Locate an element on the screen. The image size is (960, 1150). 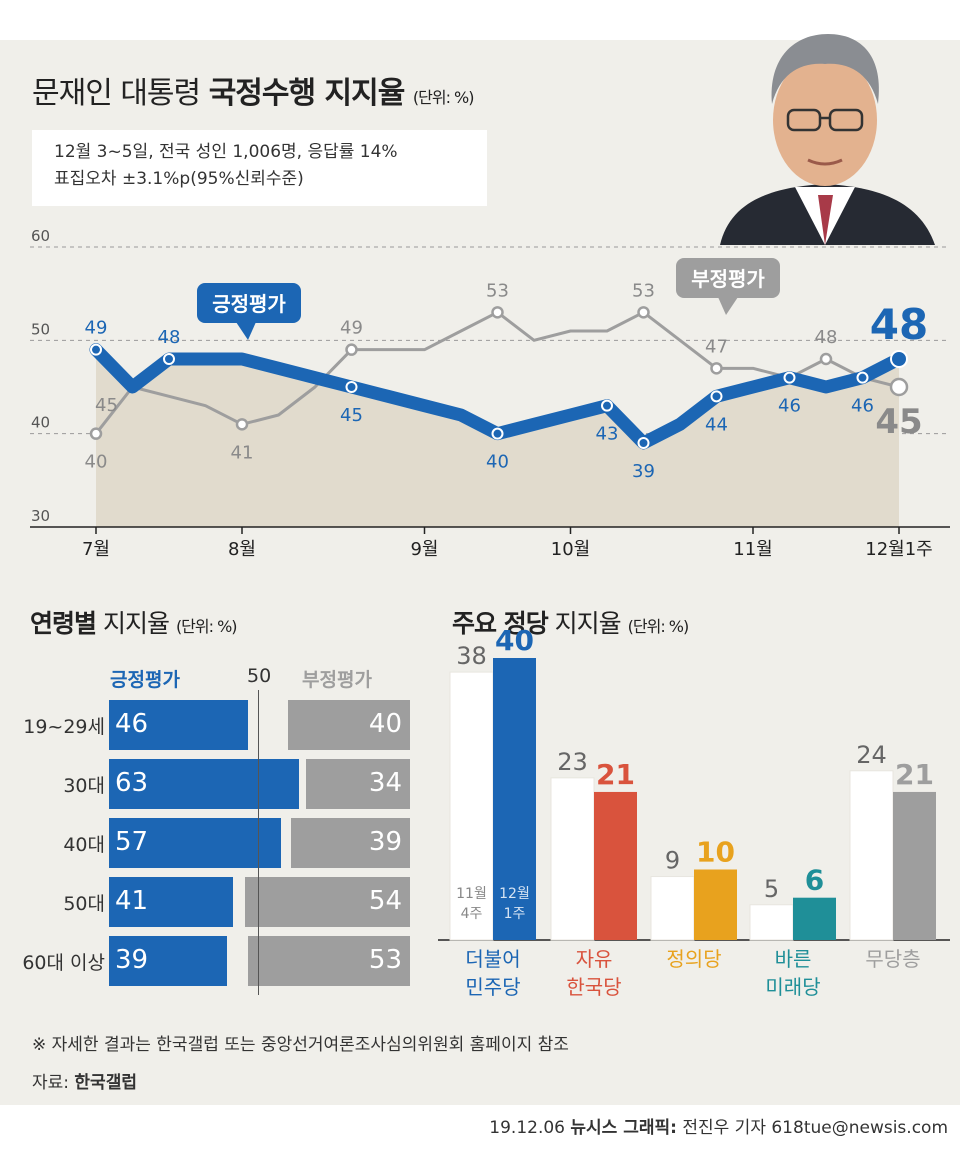
party-curr-value: 10 is located at coordinates (715, 852).